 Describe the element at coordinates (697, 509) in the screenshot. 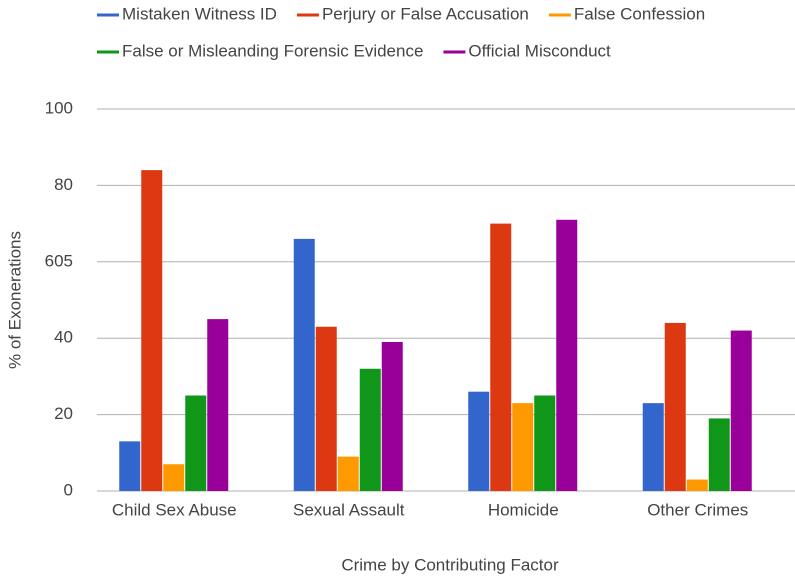

I see `x-tick-label: Other Crimes` at that location.